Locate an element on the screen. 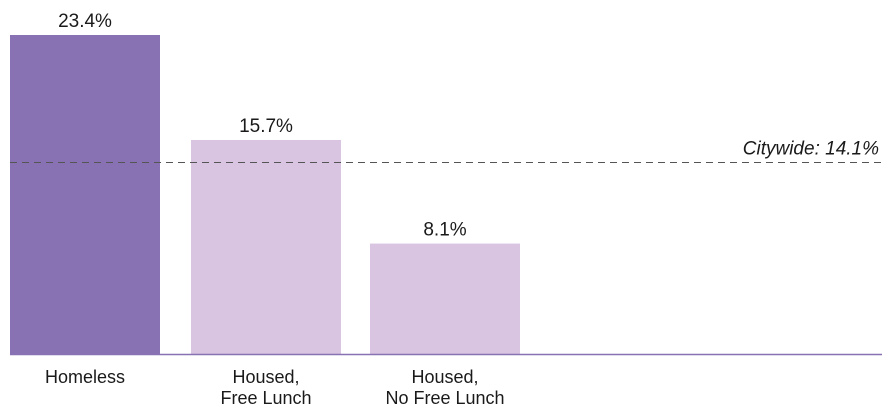 The height and width of the screenshot is (411, 882). category-label-2-line-0: Housed, is located at coordinates (444, 377).